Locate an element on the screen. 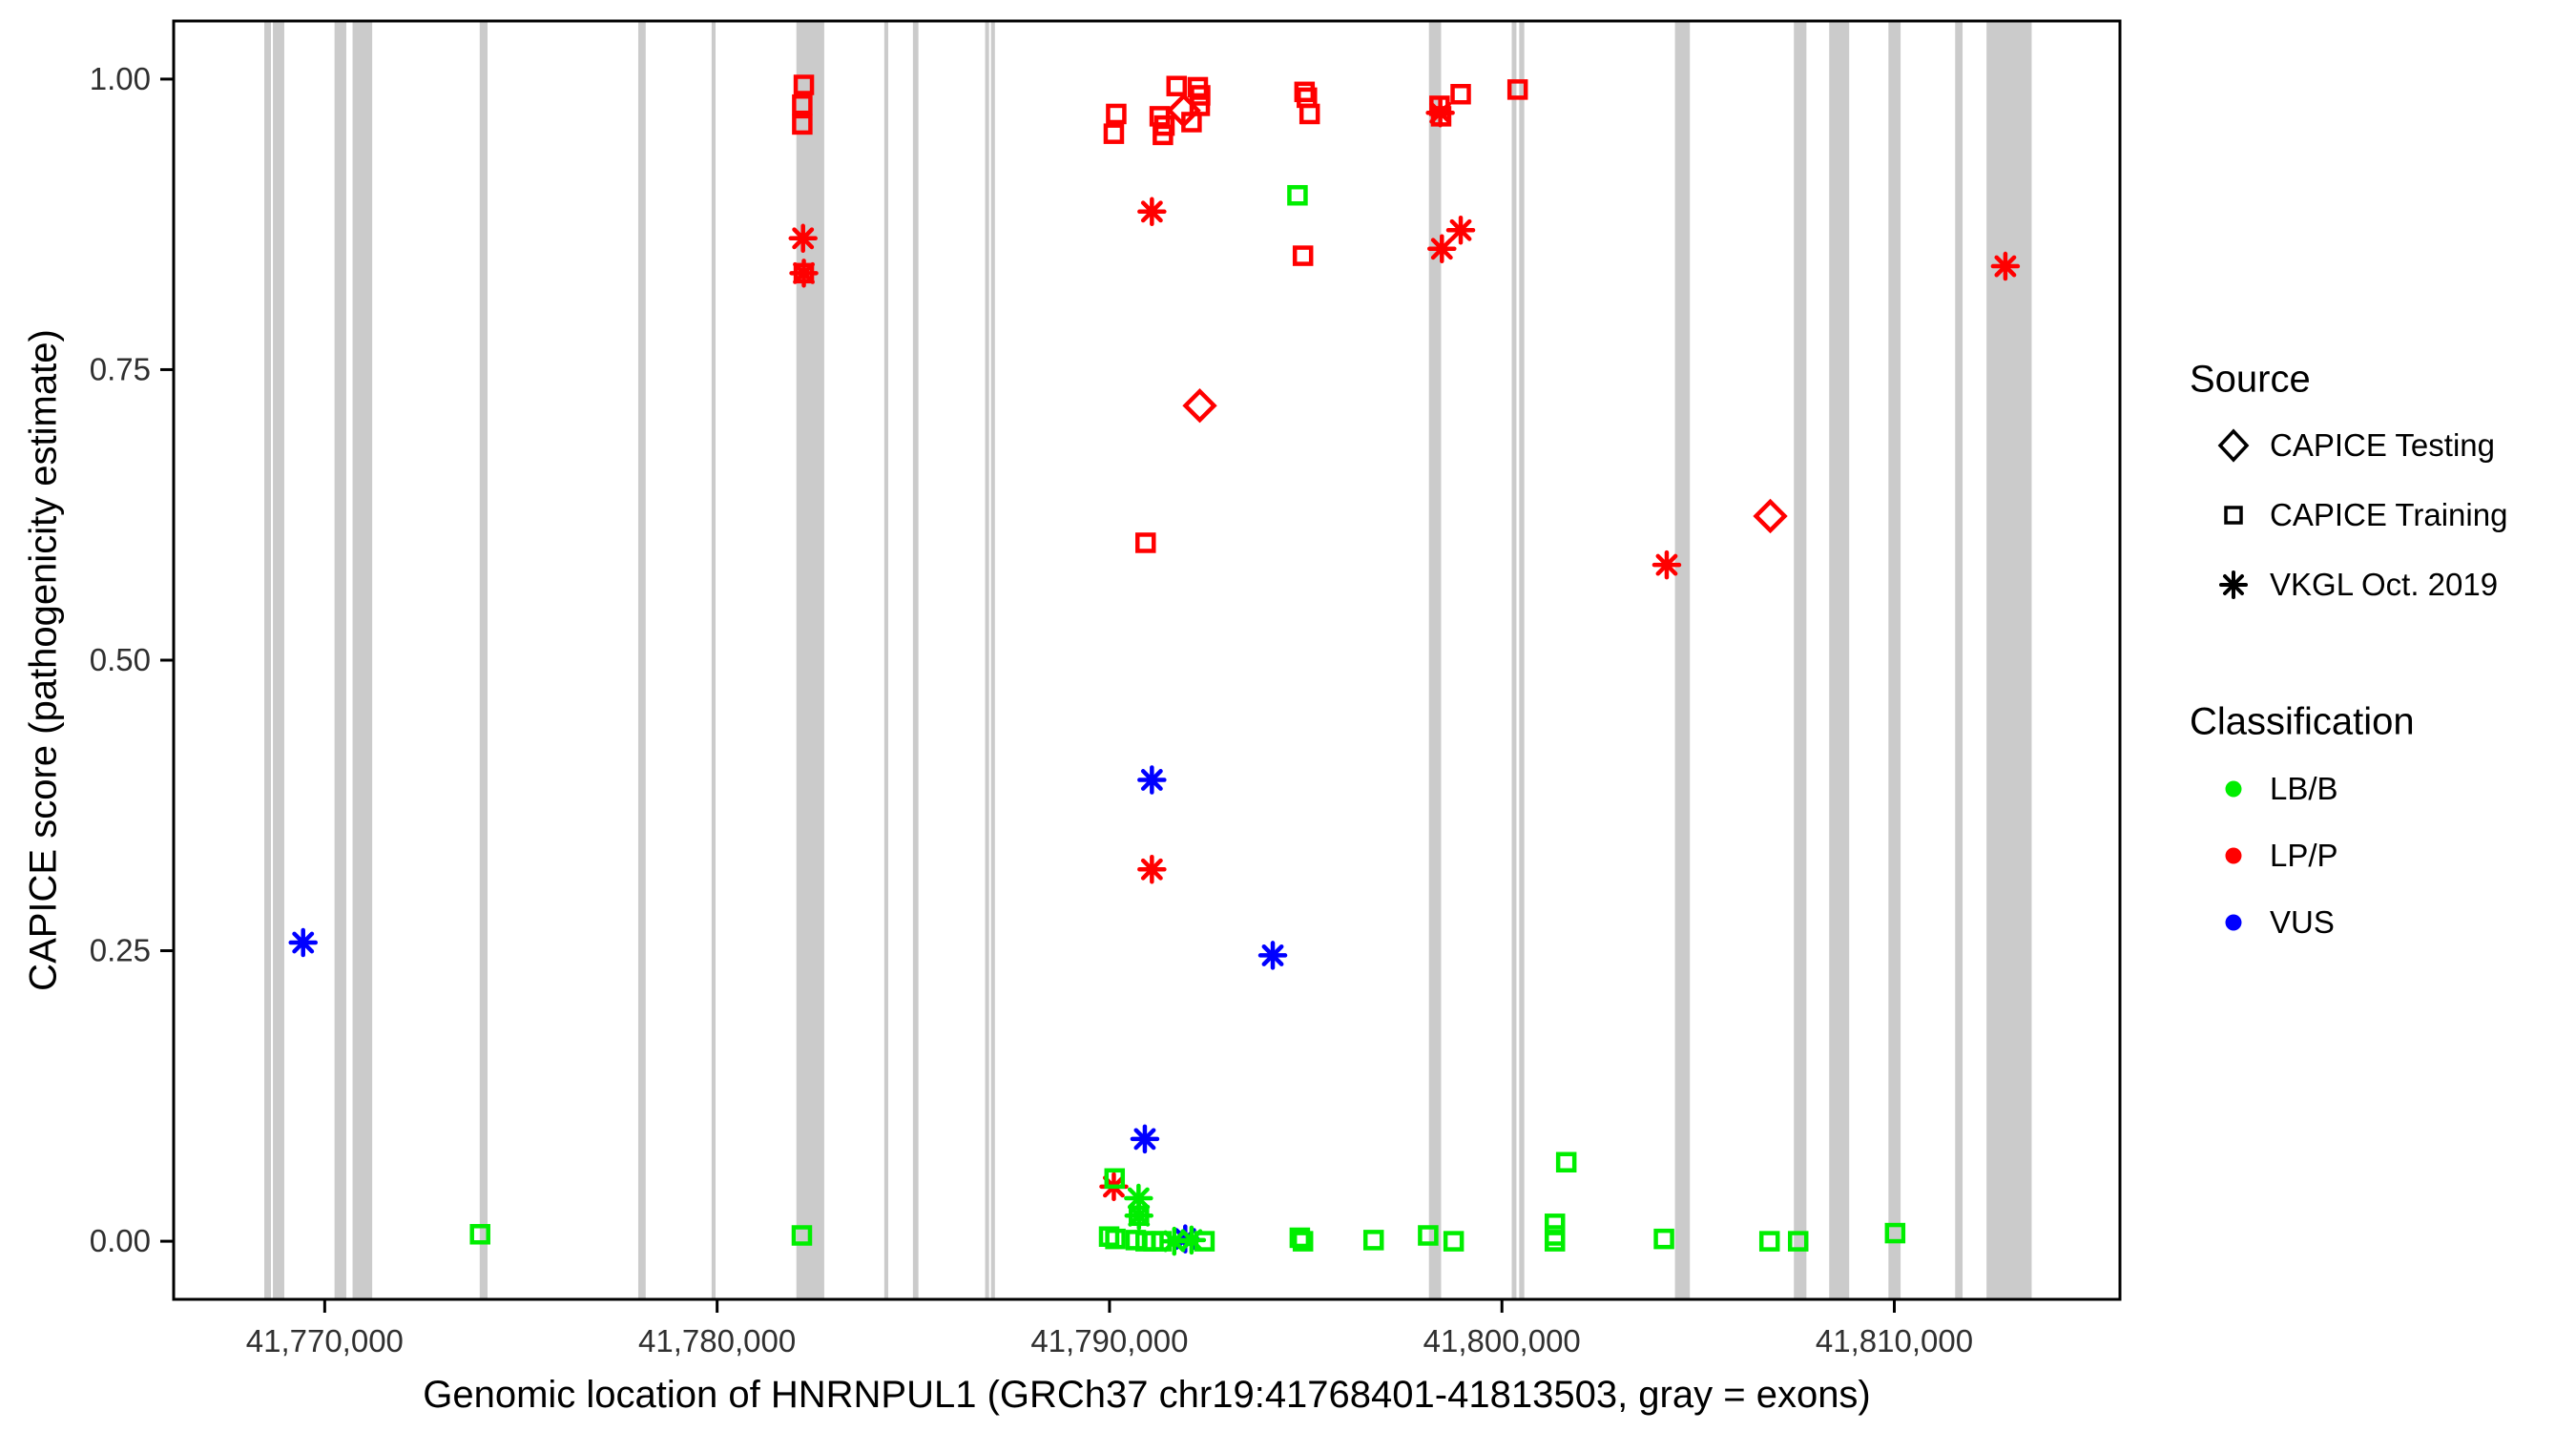 Image resolution: width=2576 pixels, height=1431 pixels. diamond-icon is located at coordinates (2233, 446).